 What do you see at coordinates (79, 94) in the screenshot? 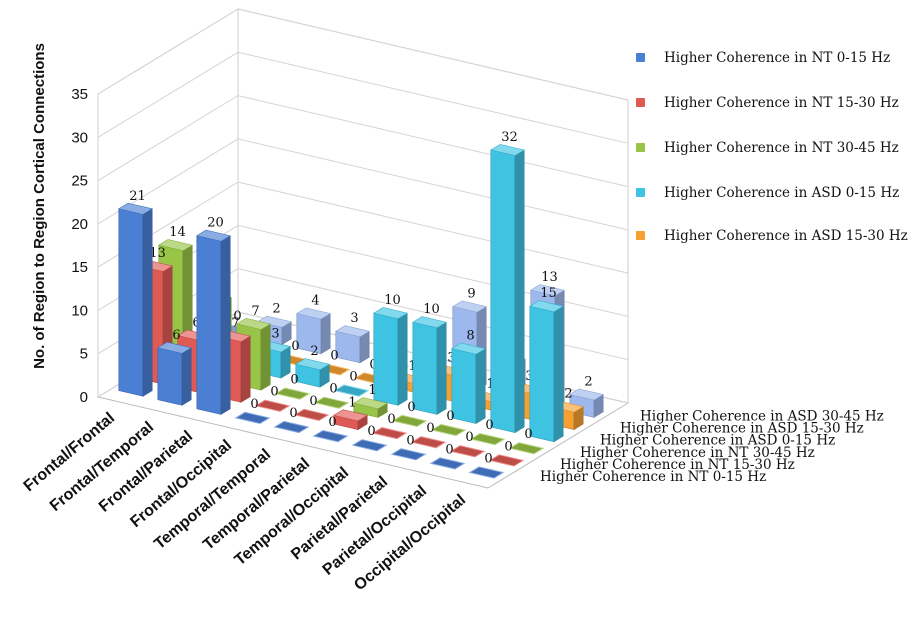
I see `y-tick-label: 35` at bounding box center [79, 94].